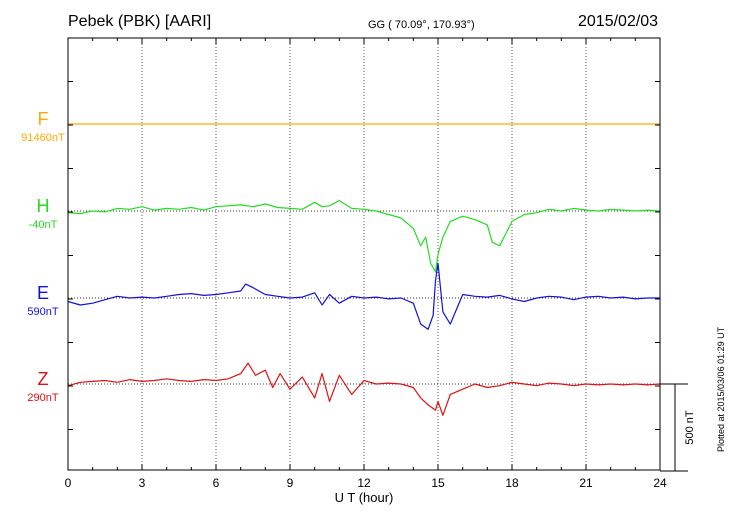  Describe the element at coordinates (438, 483) in the screenshot. I see `x-tick-label-15: 15` at that location.